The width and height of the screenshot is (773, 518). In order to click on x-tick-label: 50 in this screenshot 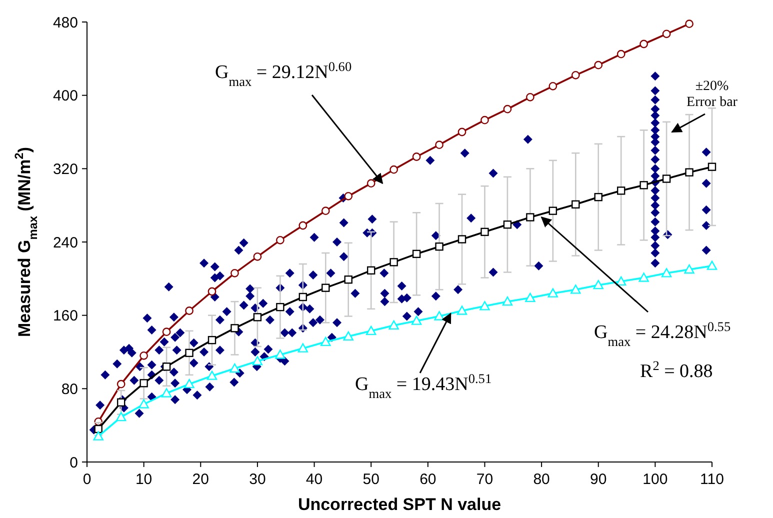, I will do `click(371, 479)`.